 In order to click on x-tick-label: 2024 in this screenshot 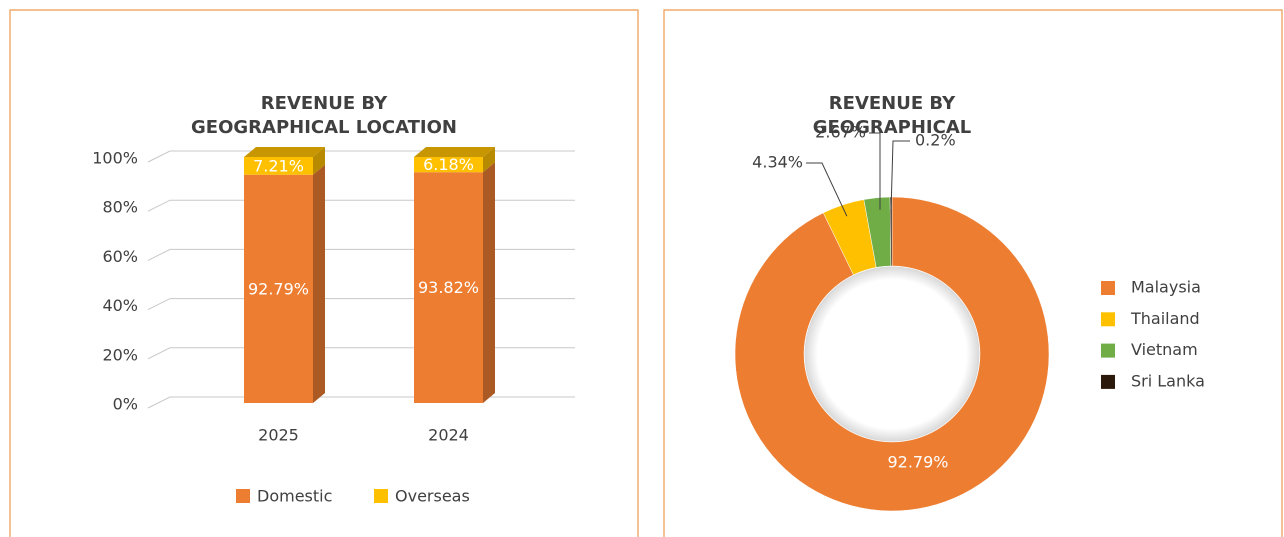, I will do `click(448, 435)`.